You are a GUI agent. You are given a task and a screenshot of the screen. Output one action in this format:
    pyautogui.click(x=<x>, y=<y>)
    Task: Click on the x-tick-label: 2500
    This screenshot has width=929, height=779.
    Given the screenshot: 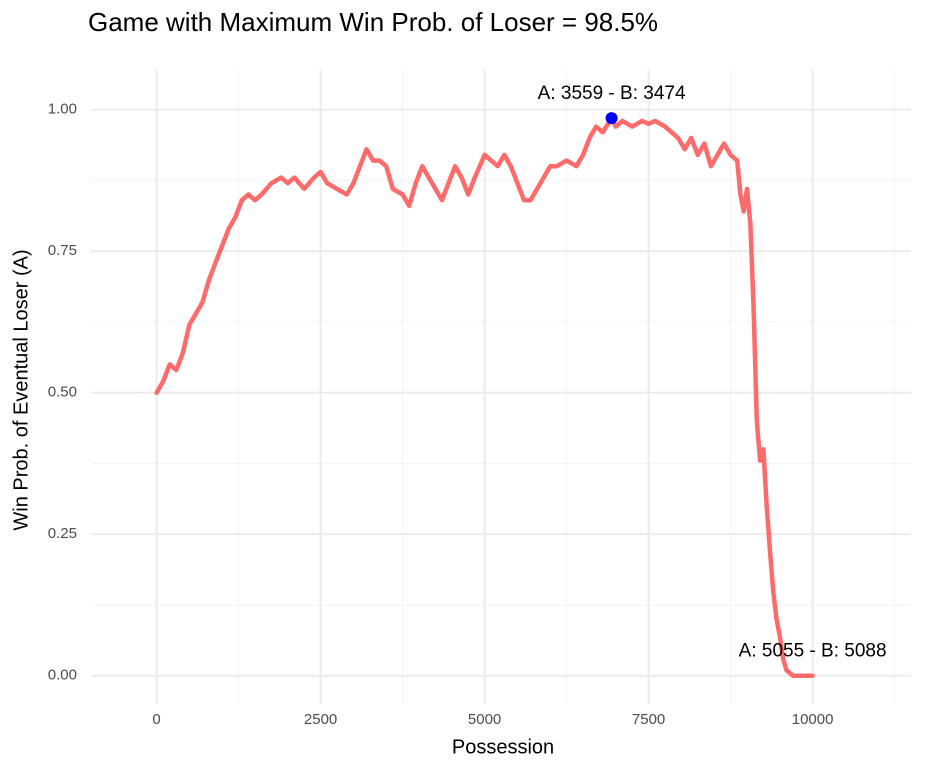 What is the action you would take?
    pyautogui.click(x=320, y=719)
    